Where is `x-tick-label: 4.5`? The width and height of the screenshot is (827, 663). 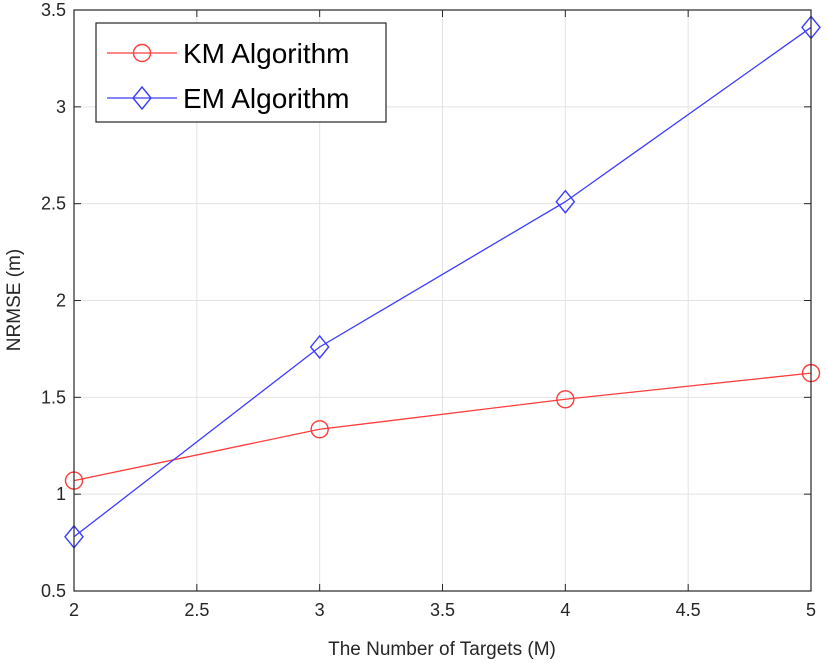
x-tick-label: 4.5 is located at coordinates (688, 610).